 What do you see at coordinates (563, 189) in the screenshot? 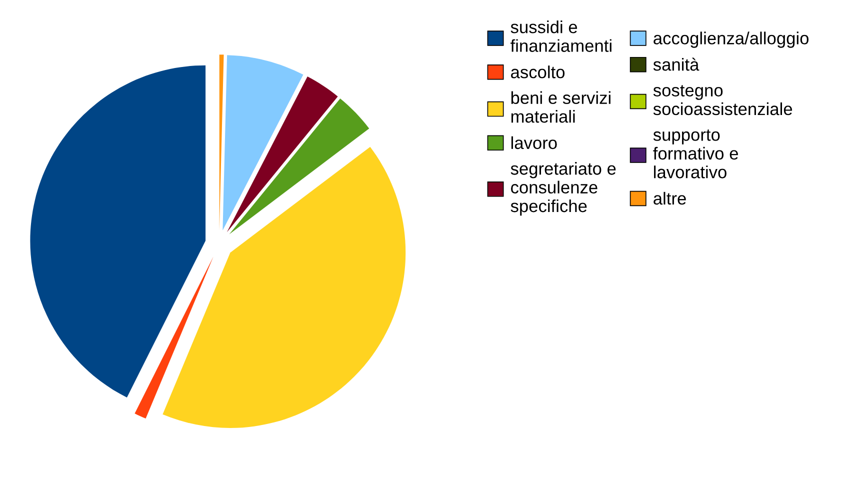
I see `legend-label: segretariato e consulenze specifiche` at bounding box center [563, 189].